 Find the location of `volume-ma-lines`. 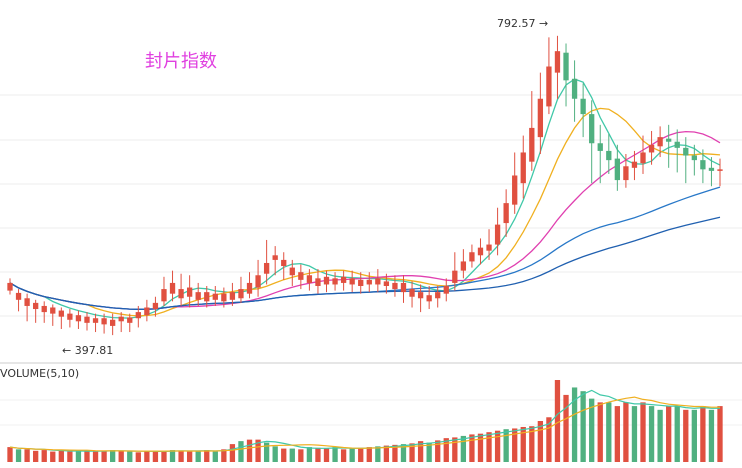

volume-ma-lines is located at coordinates (364, 420).